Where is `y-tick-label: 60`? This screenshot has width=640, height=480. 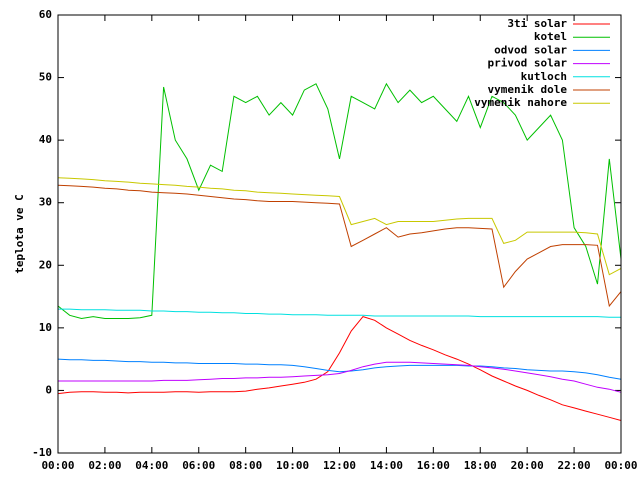 y-tick-label: 60 is located at coordinates (45, 14).